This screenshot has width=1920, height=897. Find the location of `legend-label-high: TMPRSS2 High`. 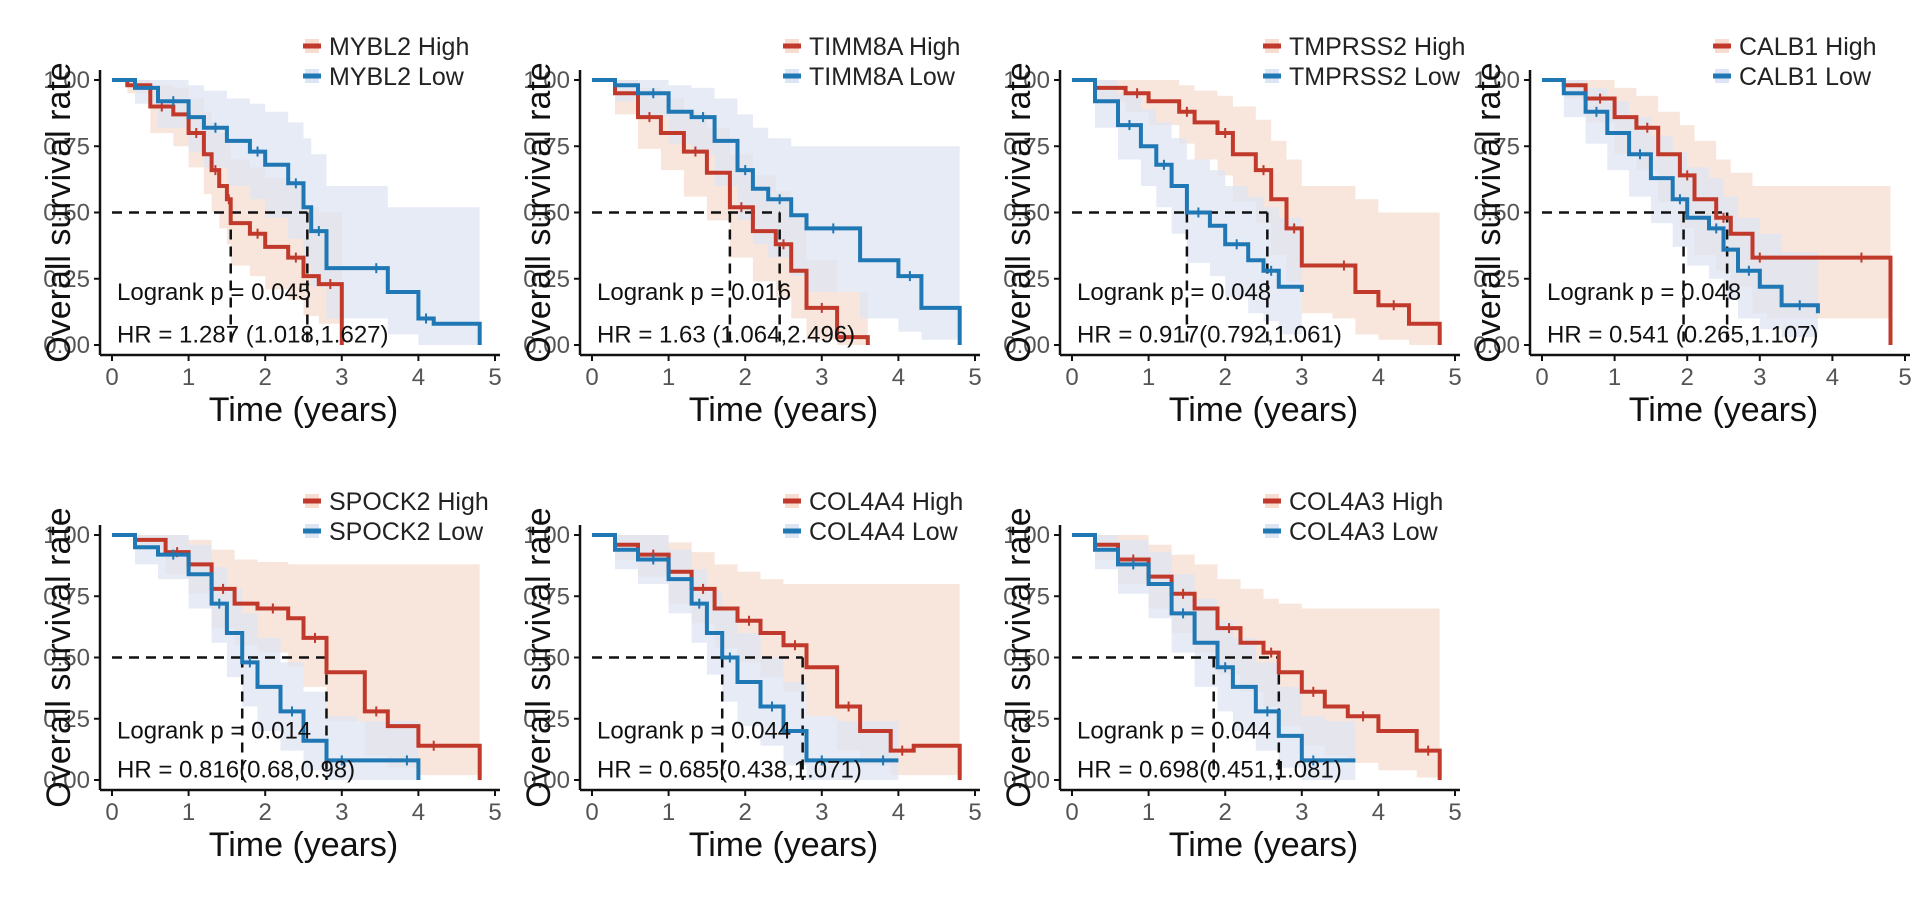

legend-label-high: TMPRSS2 High is located at coordinates (1377, 47).